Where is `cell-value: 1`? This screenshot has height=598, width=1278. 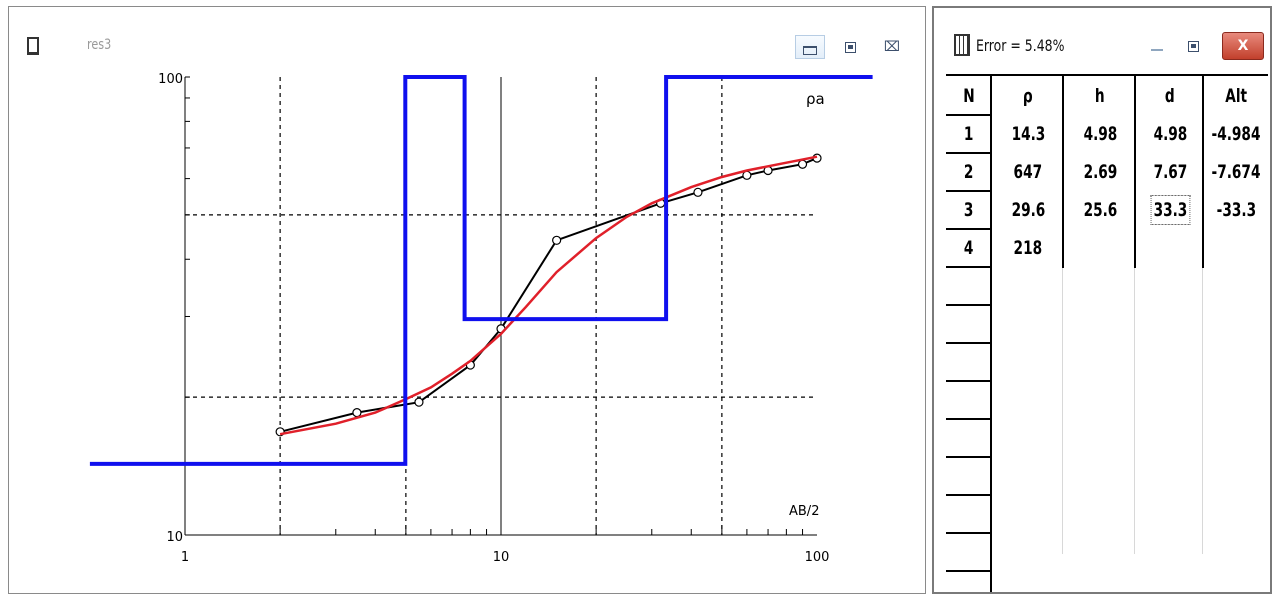 cell-value: 1 is located at coordinates (969, 134).